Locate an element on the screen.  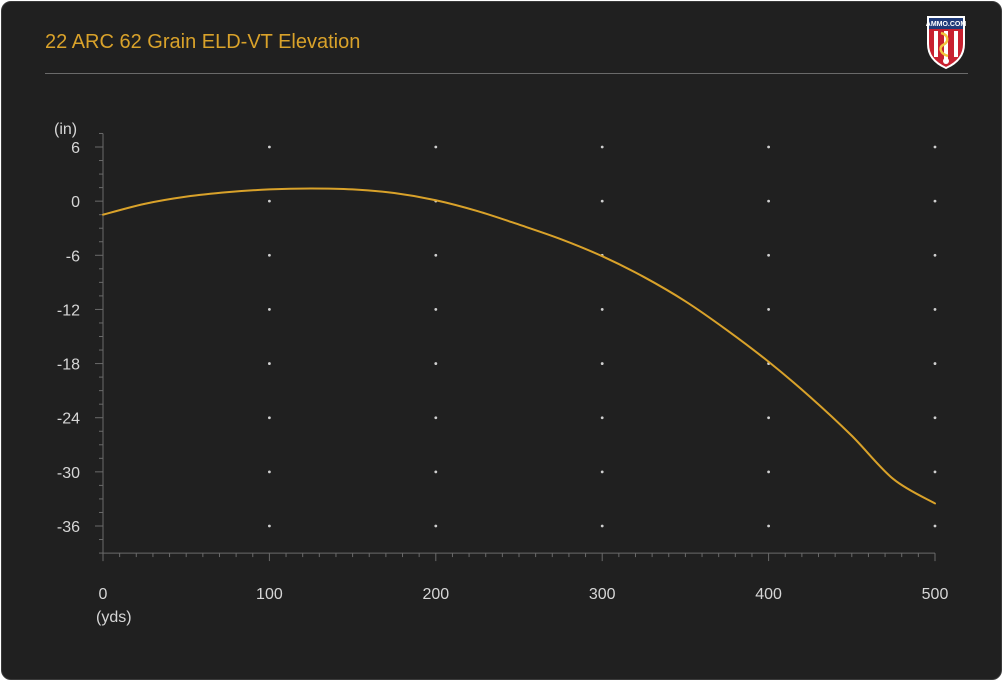
y-axis-tick-labels: 6 0 -6 -12 -18 -24 -30 -36 is located at coordinates (68, 338).